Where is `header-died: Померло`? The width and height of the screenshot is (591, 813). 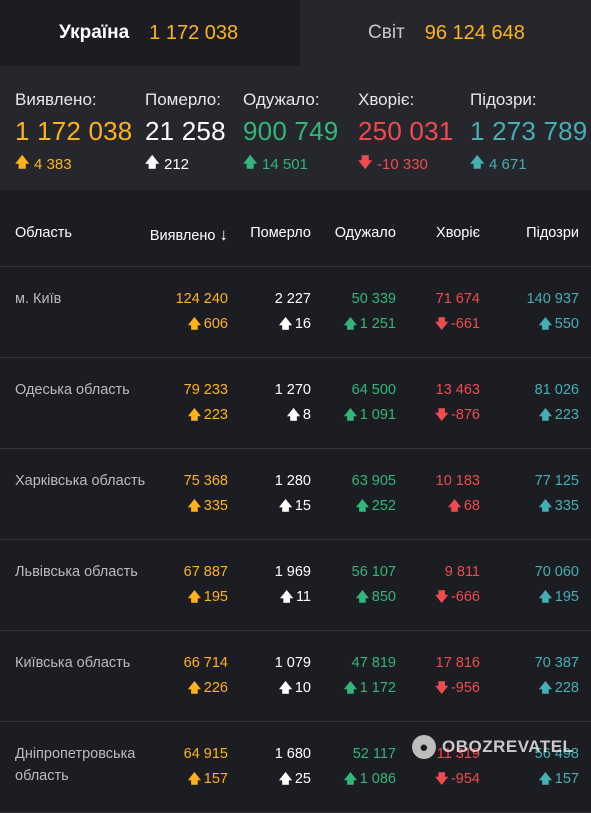 header-died: Померло is located at coordinates (280, 233).